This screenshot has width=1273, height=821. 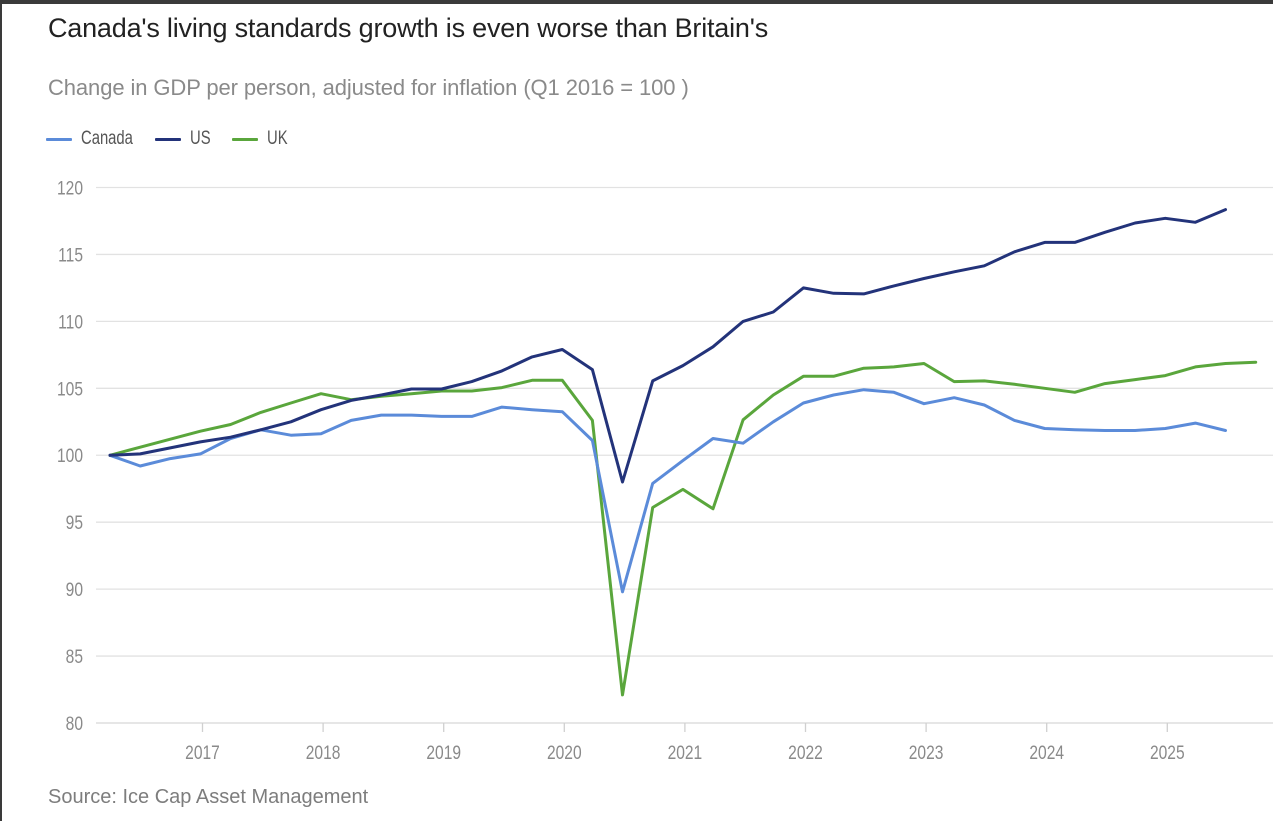 I want to click on x-axis: 2017 2018 2019 2020 2021 2022 2023 2024 2025, so click(x=685, y=743).